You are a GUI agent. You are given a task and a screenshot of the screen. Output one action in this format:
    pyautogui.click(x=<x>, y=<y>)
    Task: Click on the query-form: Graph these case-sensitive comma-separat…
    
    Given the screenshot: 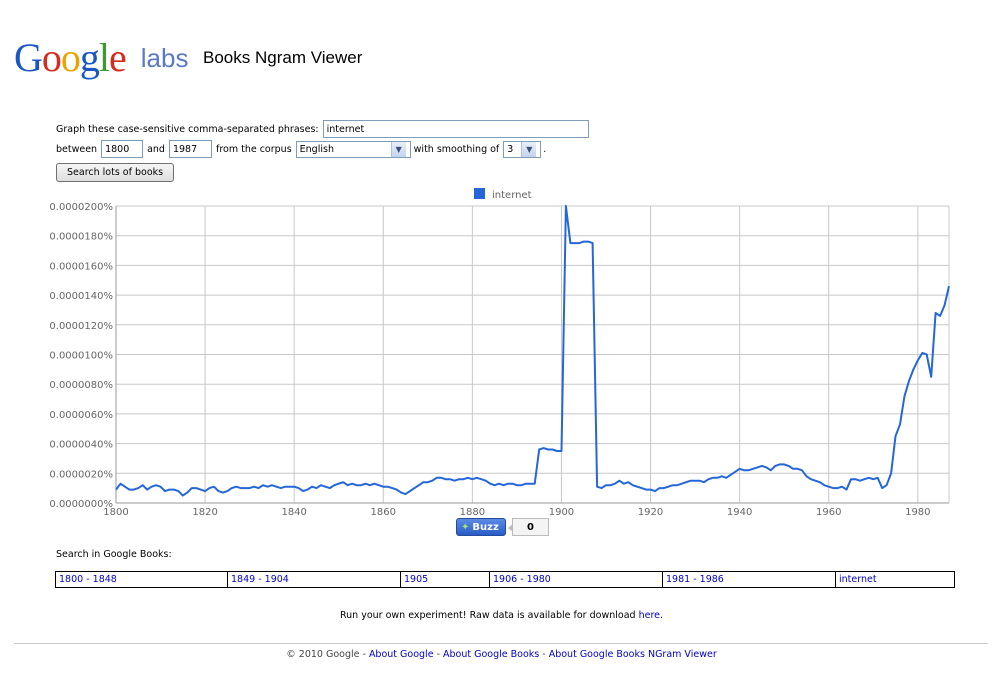 What is the action you would take?
    pyautogui.click(x=322, y=150)
    